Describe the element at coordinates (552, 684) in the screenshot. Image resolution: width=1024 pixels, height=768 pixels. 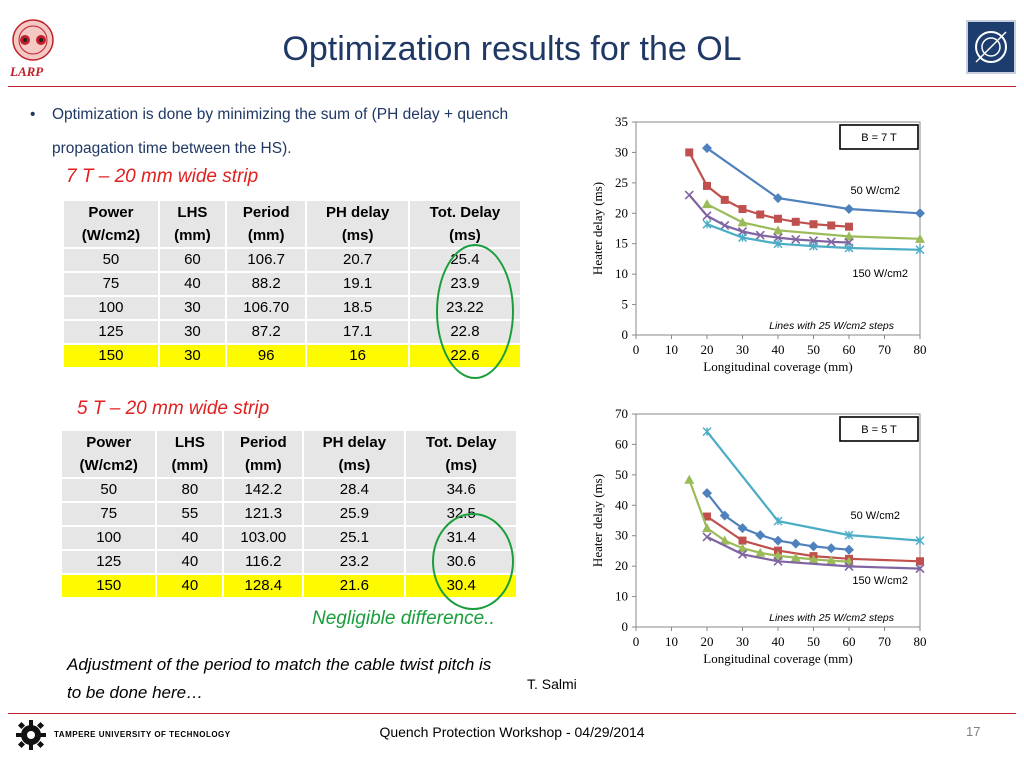
I see `author: T. Salmi` at that location.